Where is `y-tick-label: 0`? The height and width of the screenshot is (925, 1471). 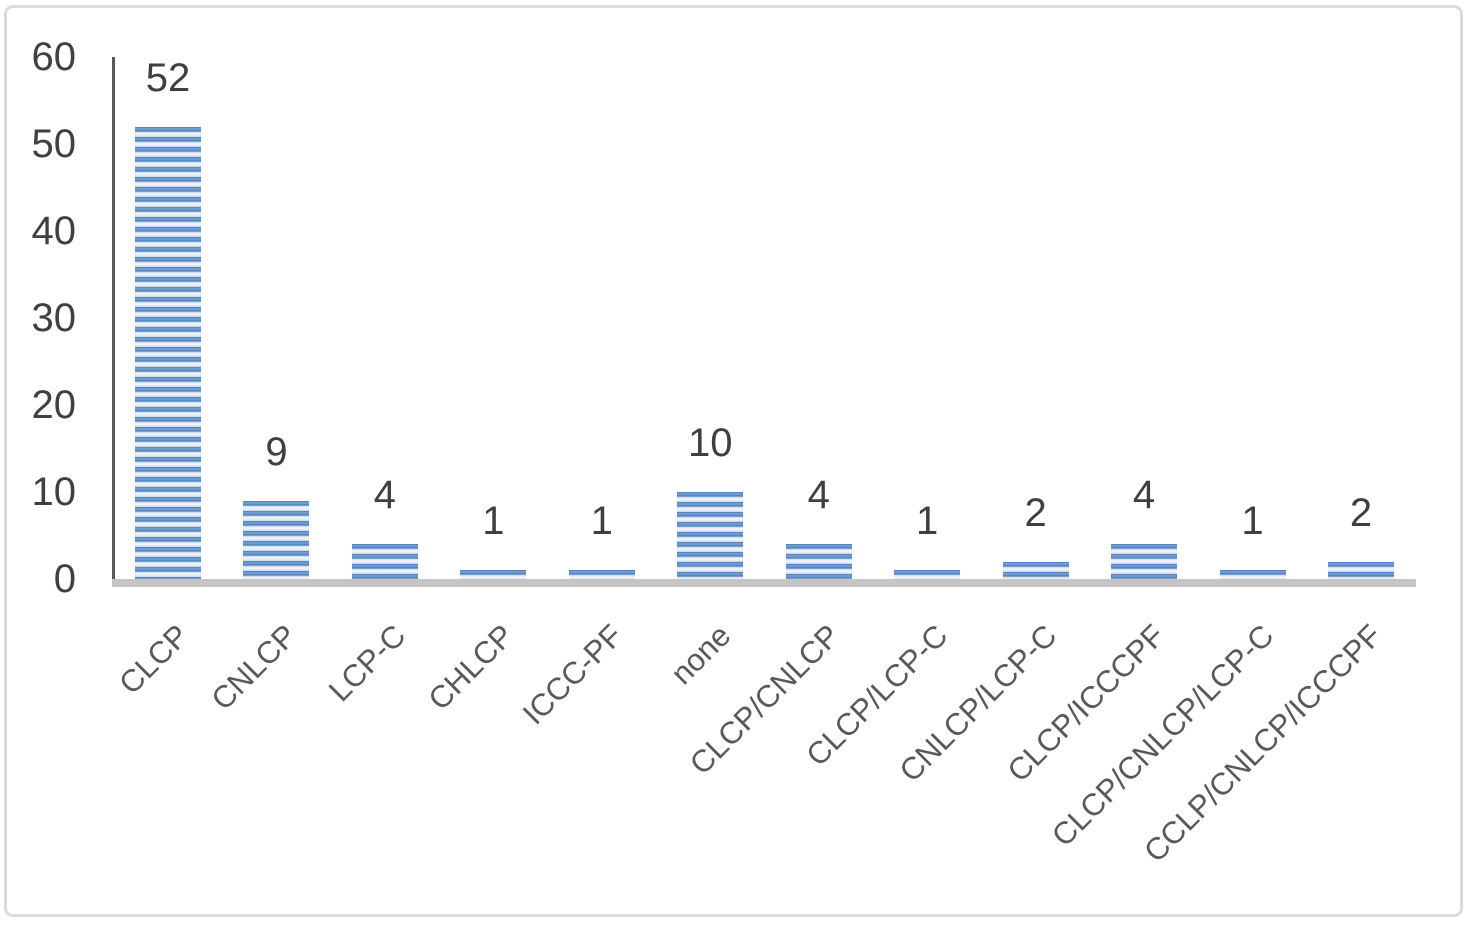 y-tick-label: 0 is located at coordinates (64, 579).